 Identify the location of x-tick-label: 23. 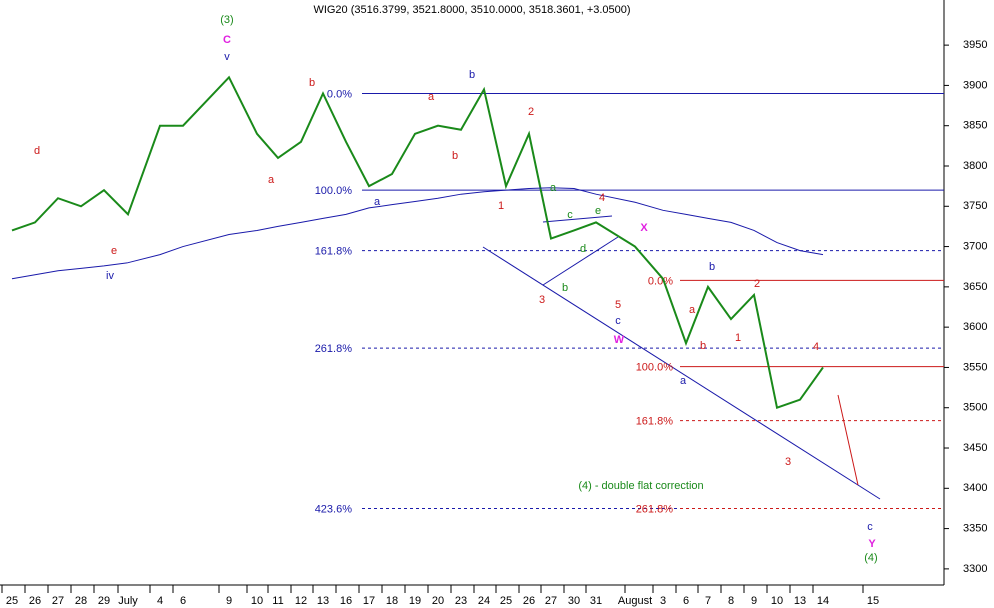
(461, 601).